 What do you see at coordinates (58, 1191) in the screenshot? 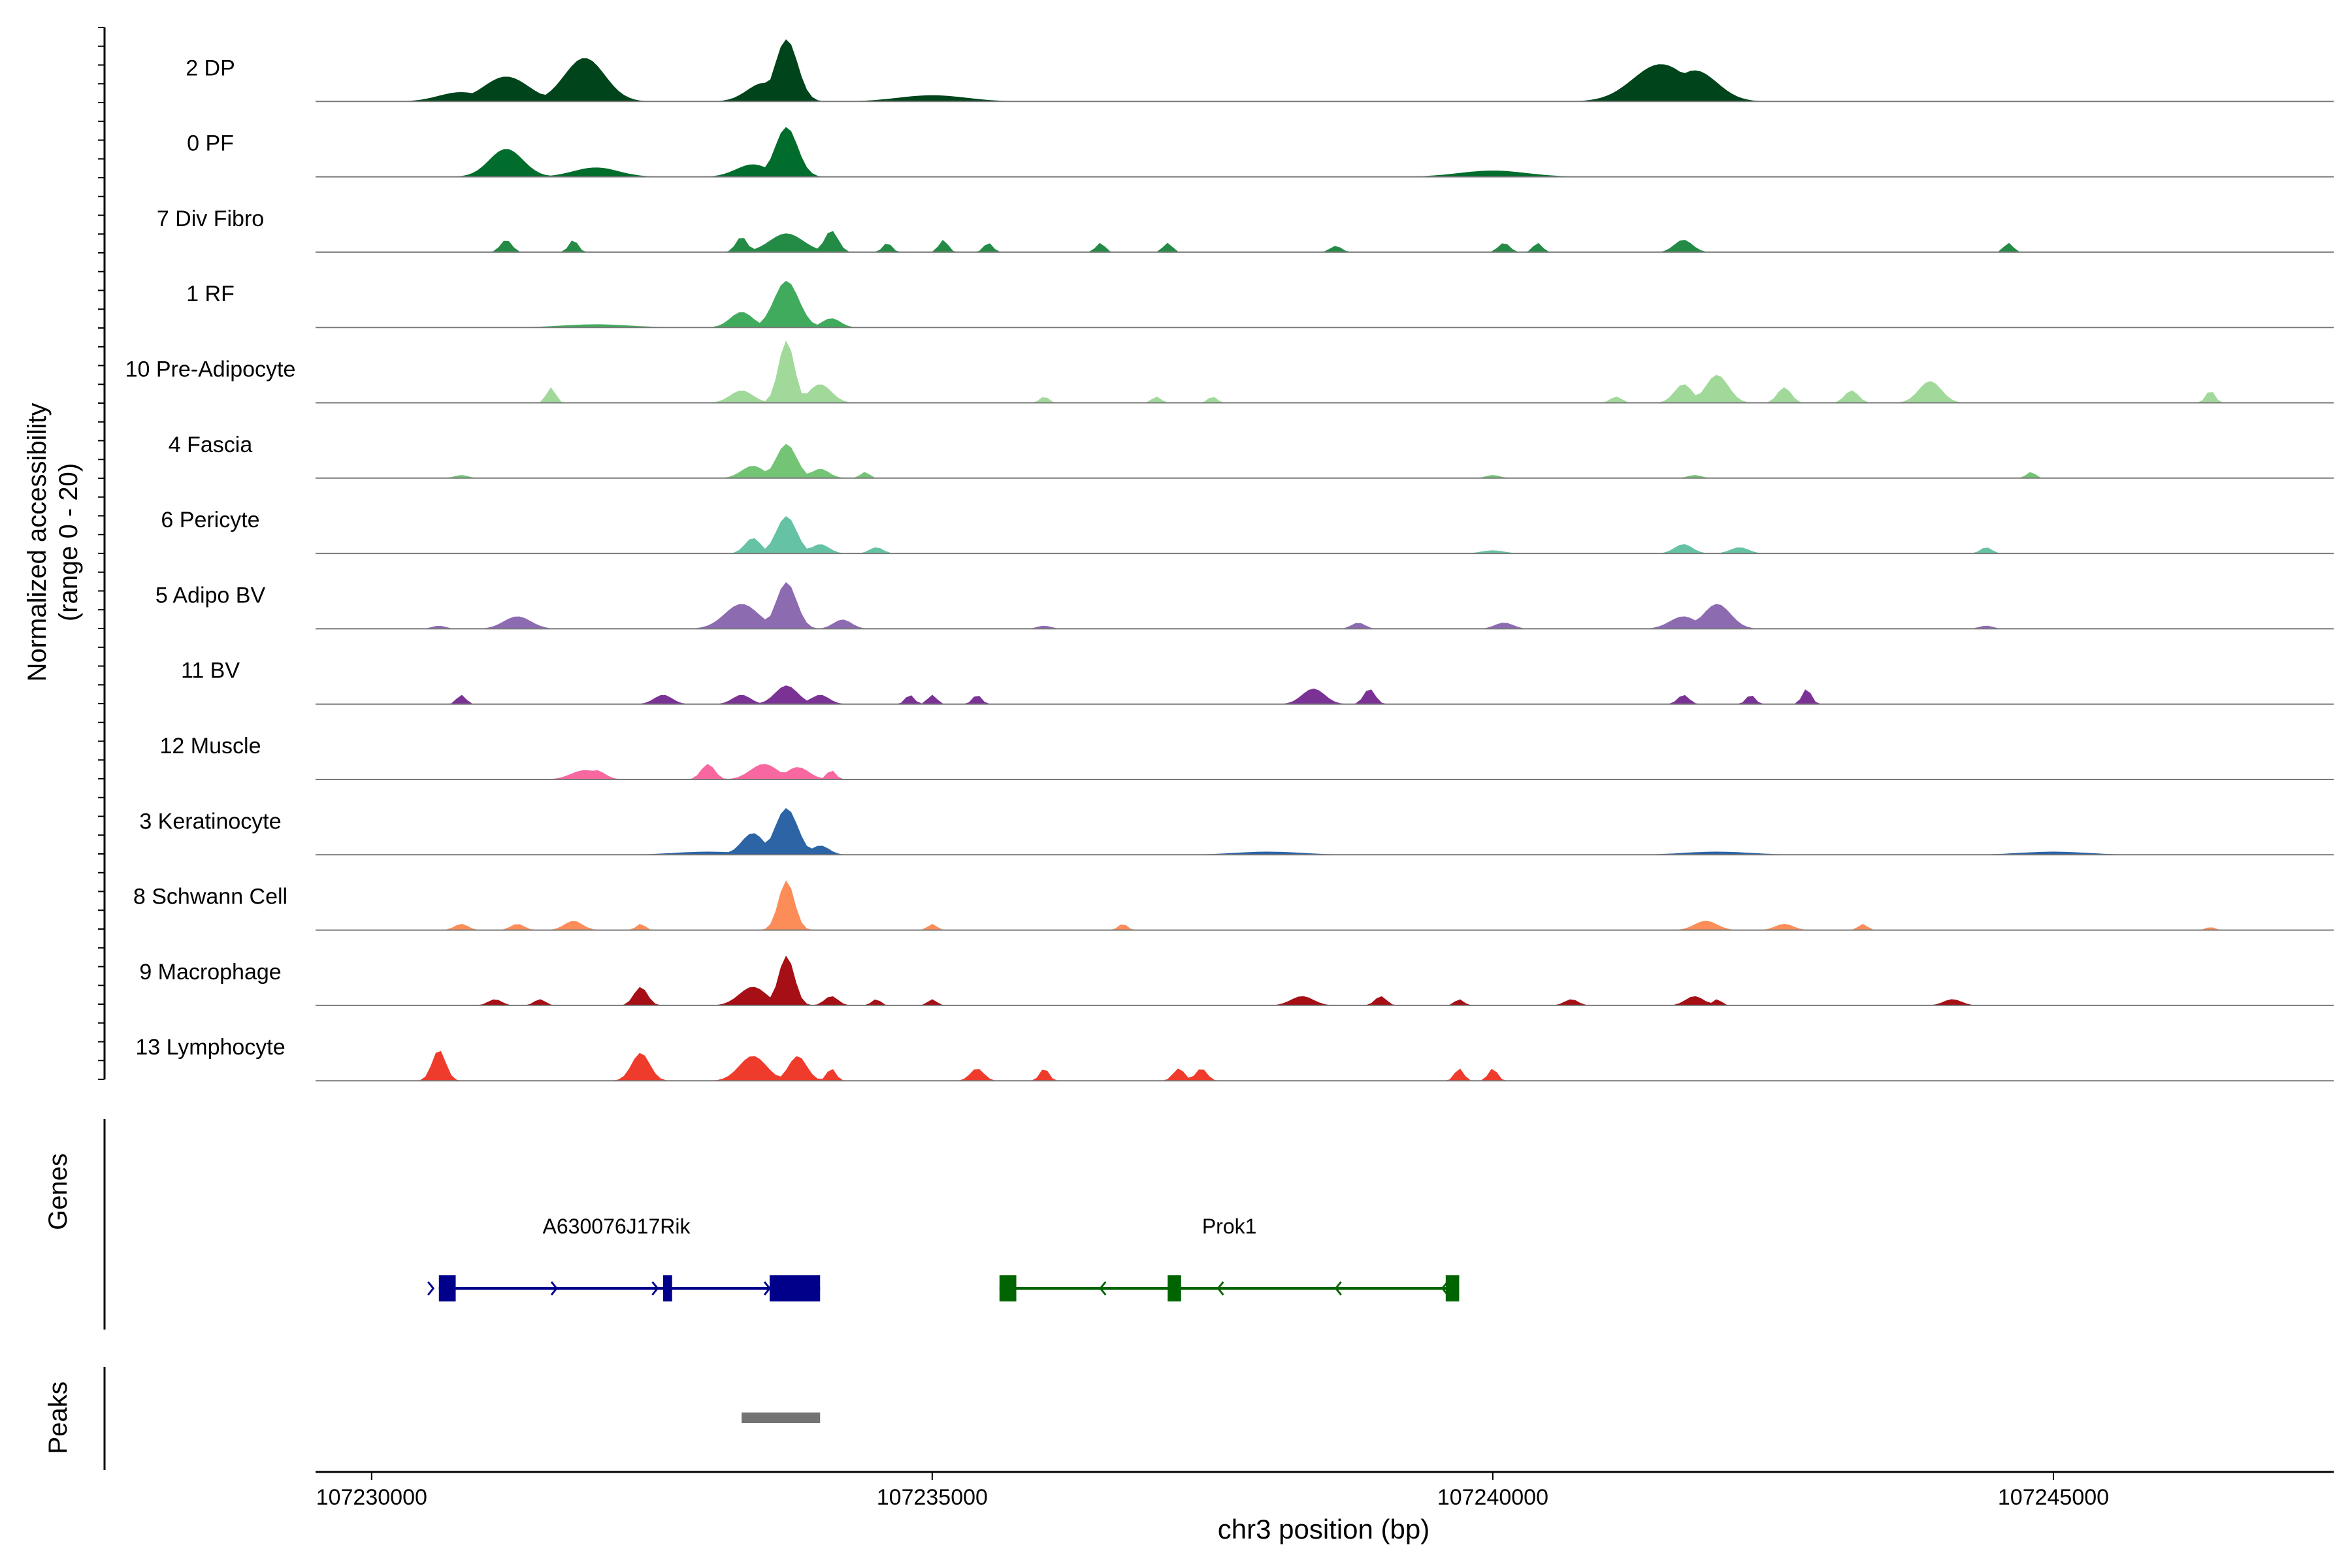
I see `genes-track-title: Genes` at bounding box center [58, 1191].